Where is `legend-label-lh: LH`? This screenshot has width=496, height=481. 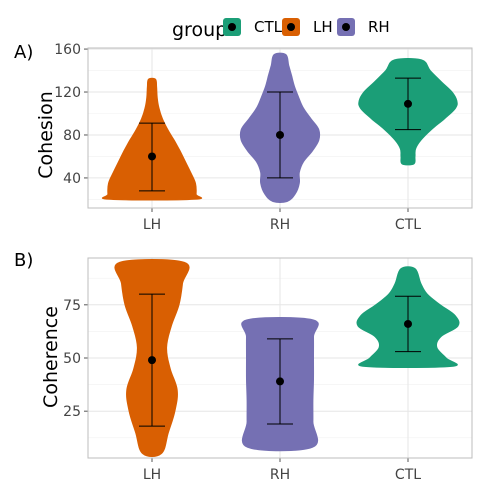 legend-label-lh: LH is located at coordinates (323, 27).